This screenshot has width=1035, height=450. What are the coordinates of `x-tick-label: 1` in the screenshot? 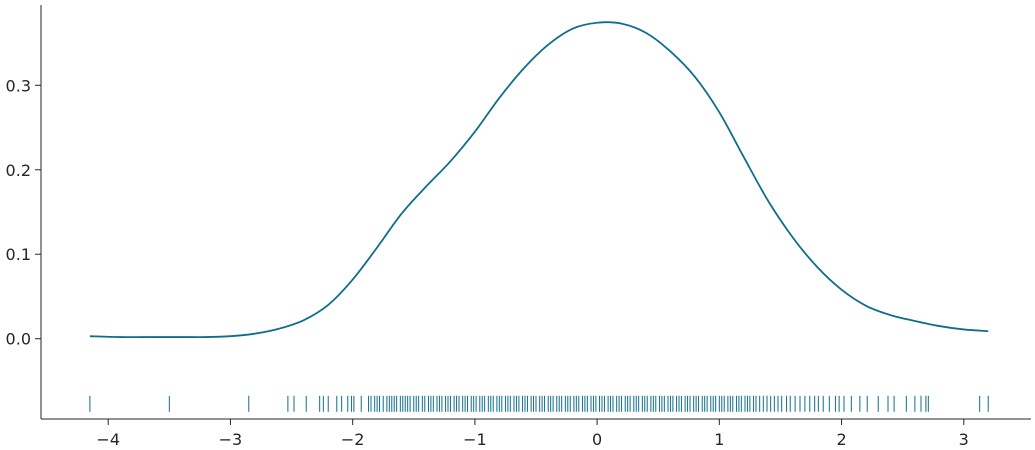 It's located at (719, 439).